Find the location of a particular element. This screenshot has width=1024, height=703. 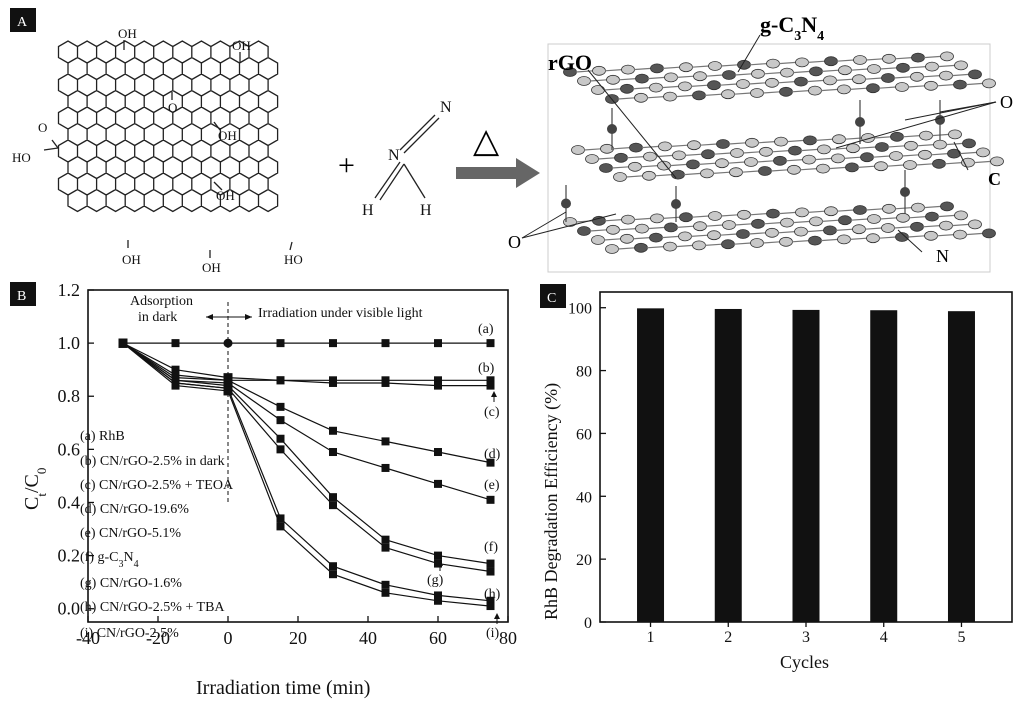

series-line-d is located at coordinates (306, 403).